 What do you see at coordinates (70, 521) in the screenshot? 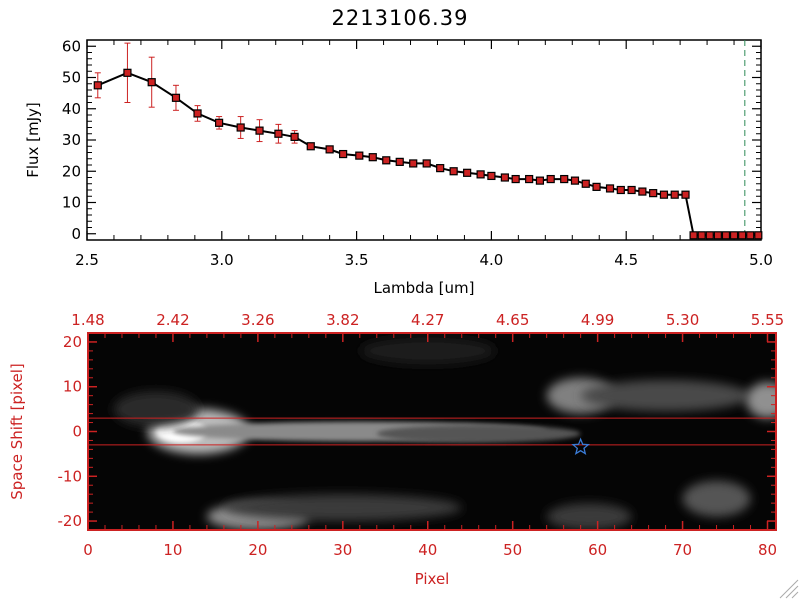
I see `y-tick-label: -20` at bounding box center [70, 521].